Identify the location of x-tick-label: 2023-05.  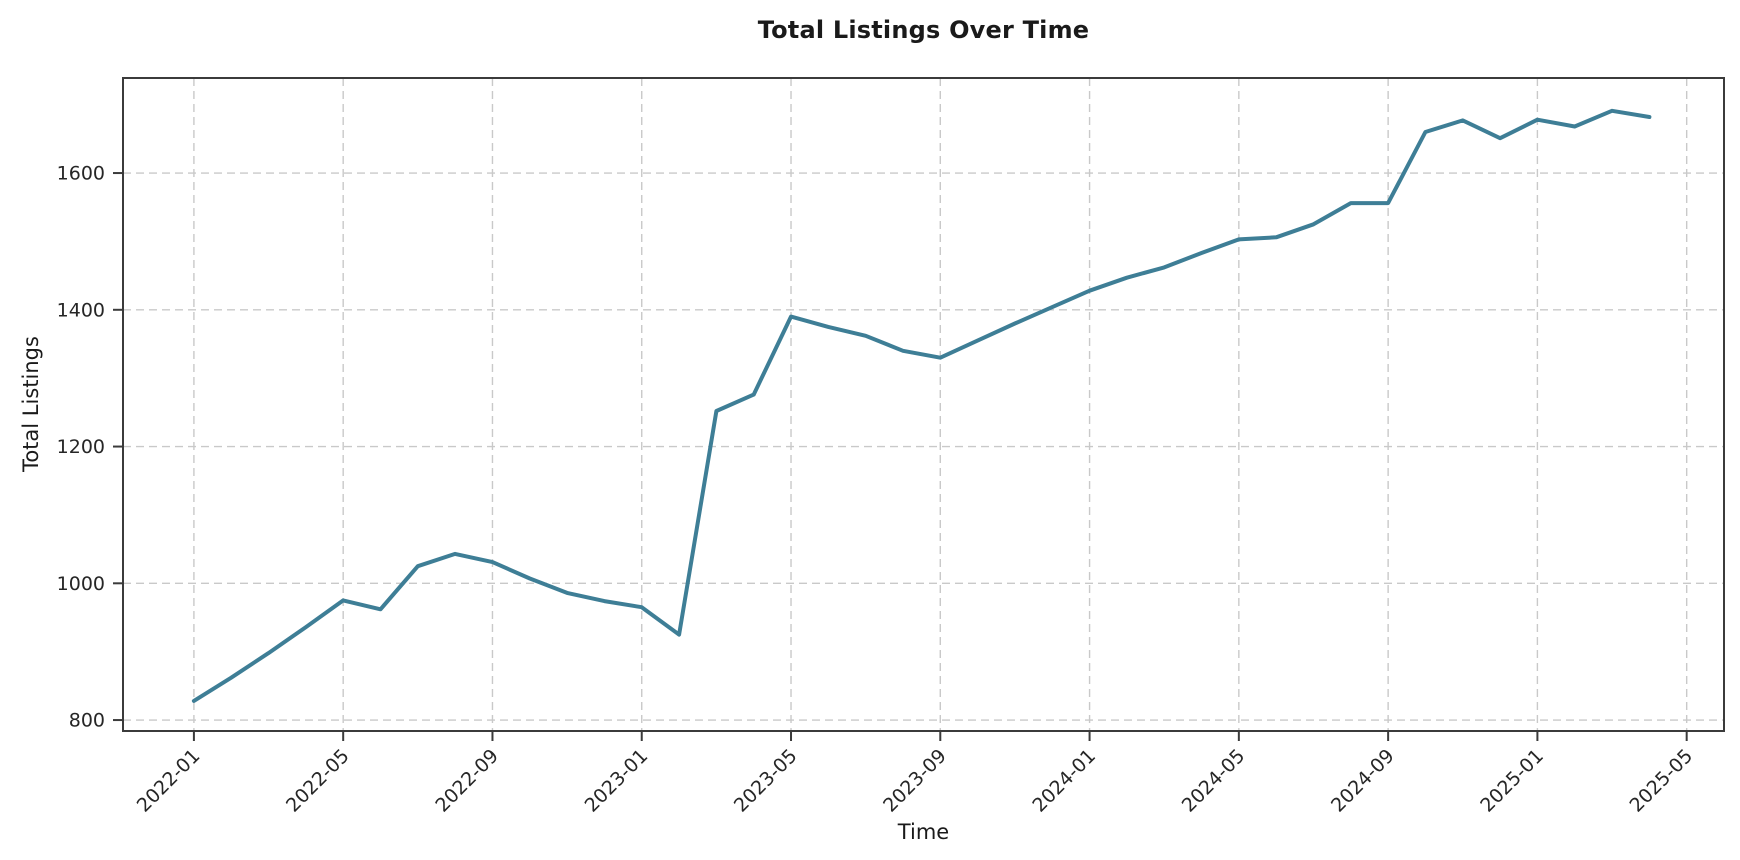
(766, 781).